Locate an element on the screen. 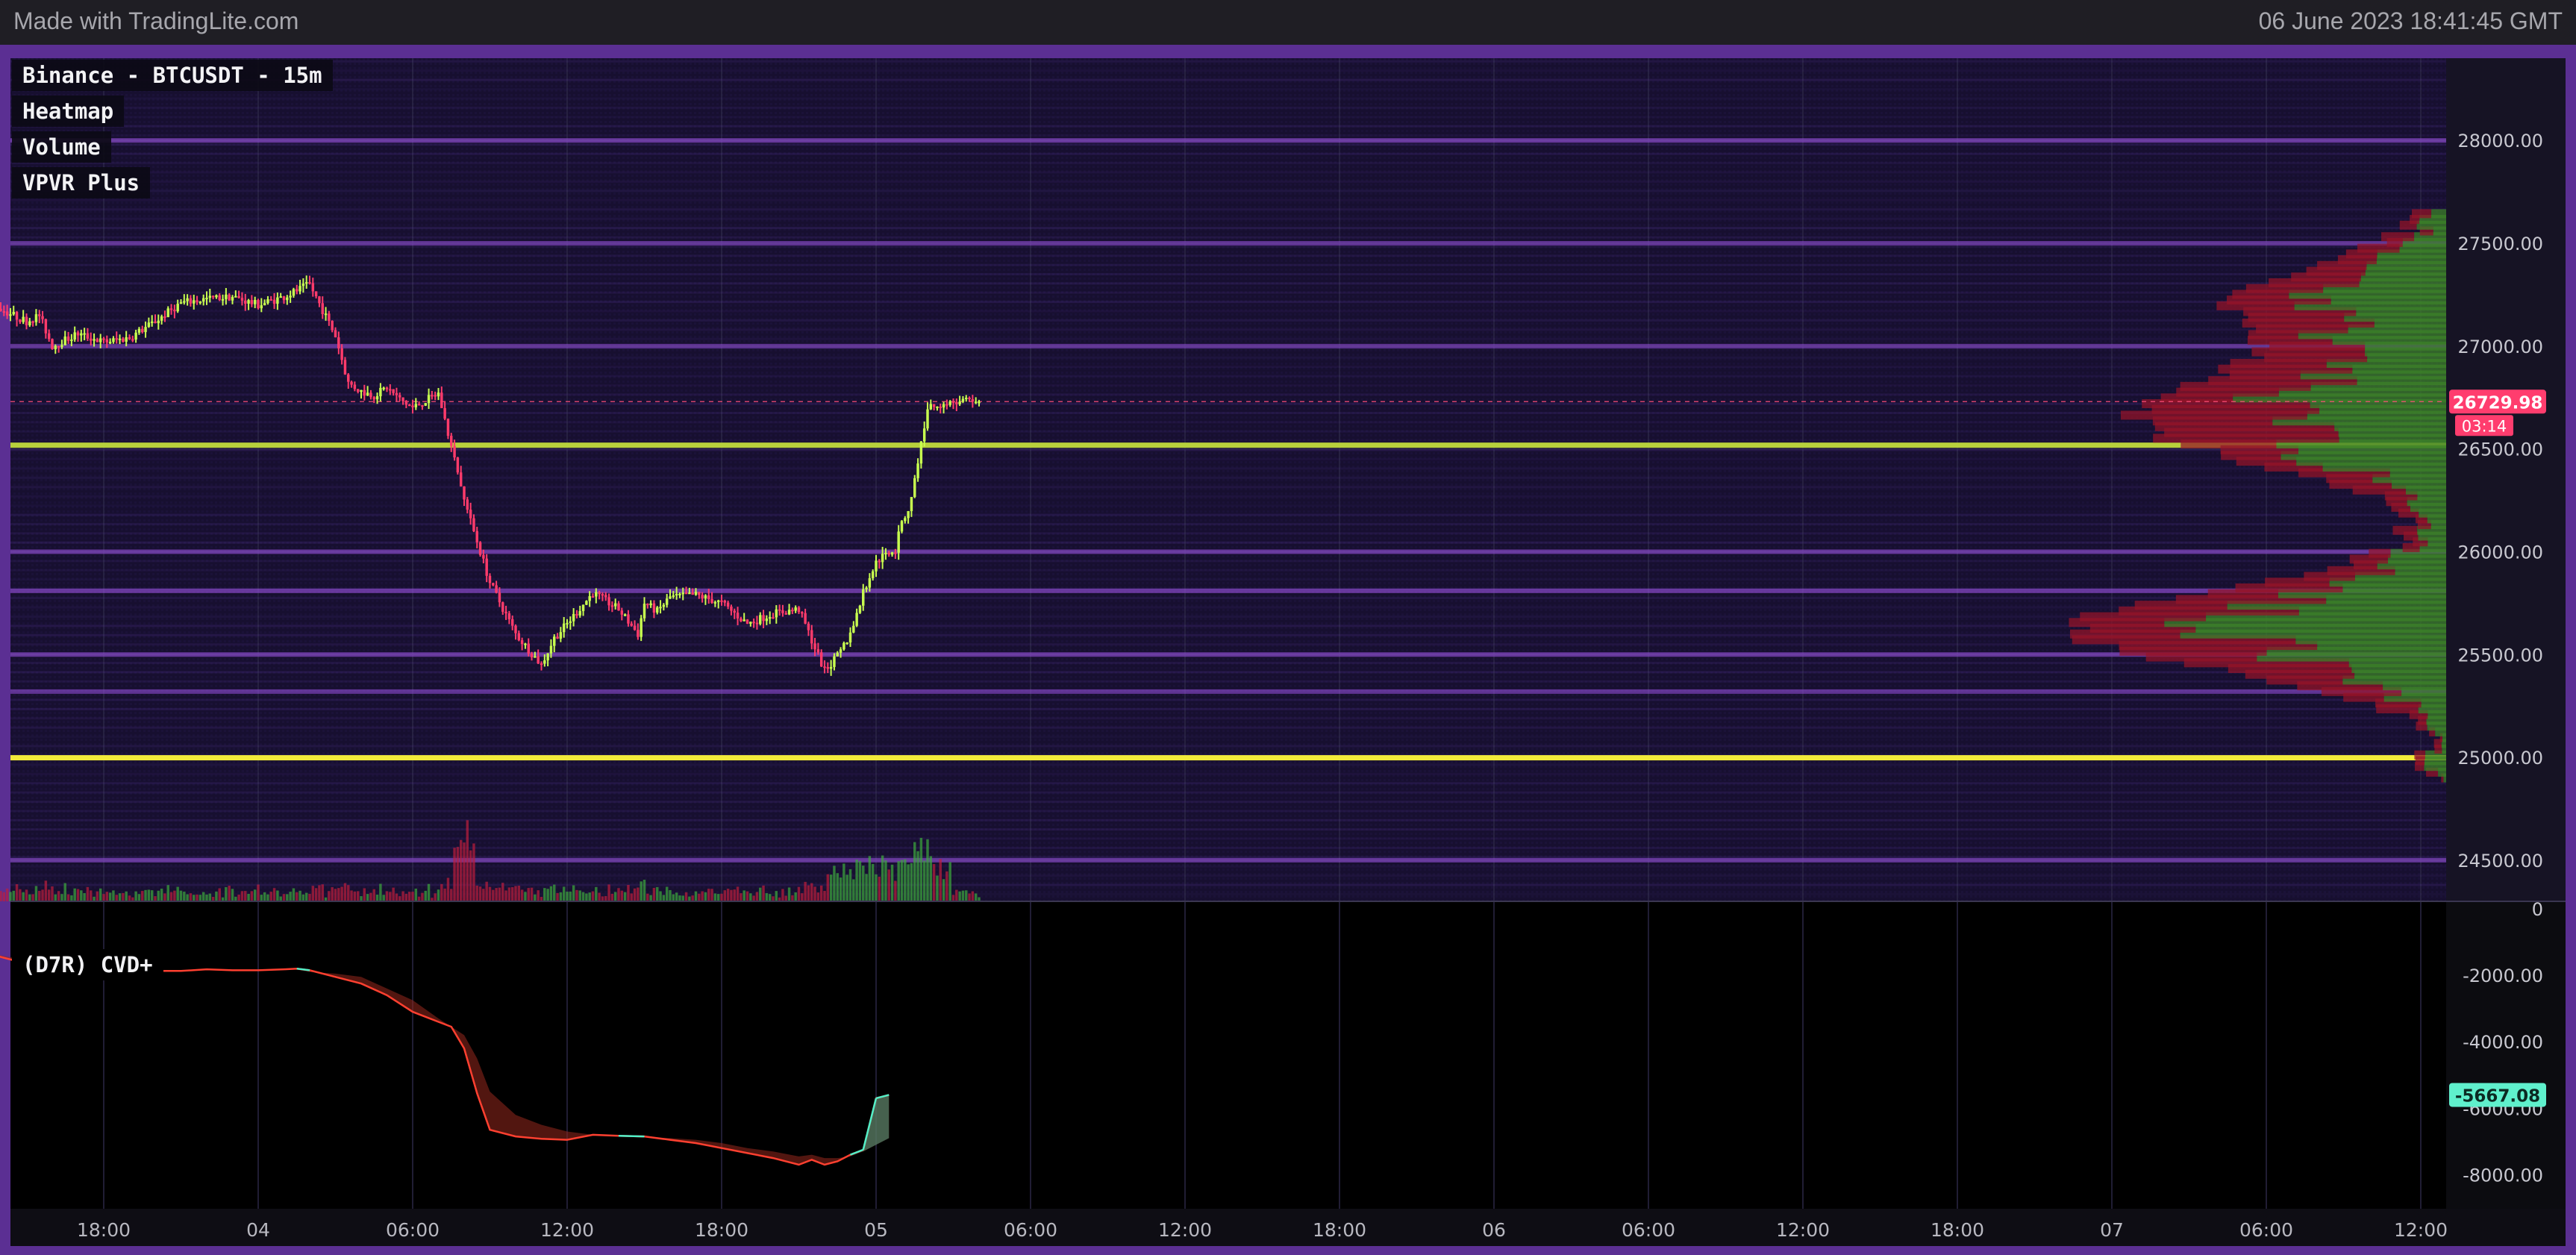  price-tick-label: 27000.00 is located at coordinates (2500, 347).